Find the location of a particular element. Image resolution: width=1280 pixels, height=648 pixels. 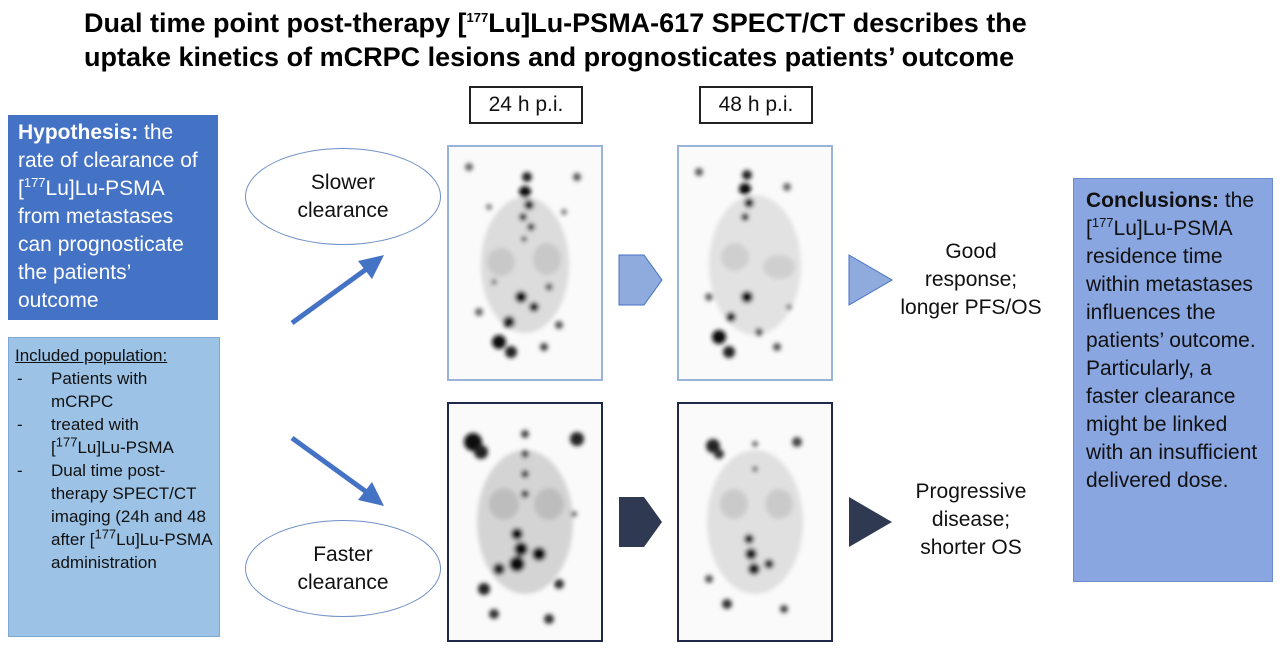

scan-image-slower-24h is located at coordinates (523, 260).